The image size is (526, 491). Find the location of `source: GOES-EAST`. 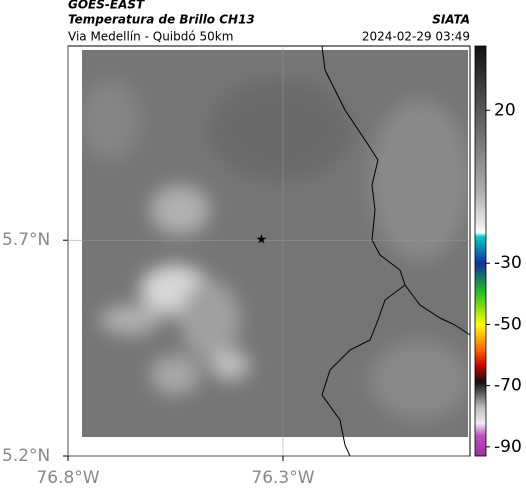

source: GOES-EAST is located at coordinates (106, 6).